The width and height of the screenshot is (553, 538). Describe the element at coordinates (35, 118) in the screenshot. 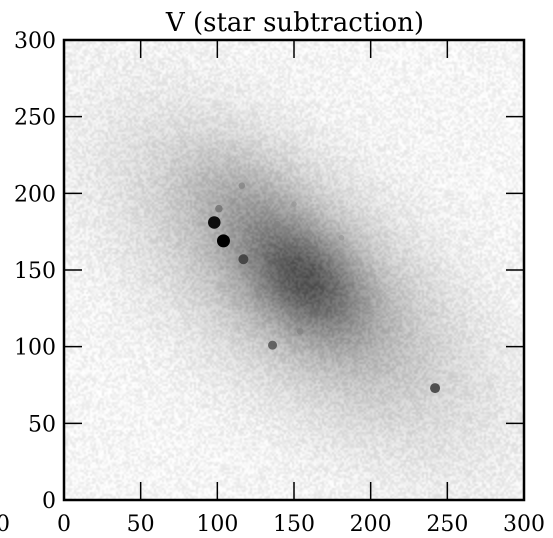

I see `y-tick-label: 250` at that location.